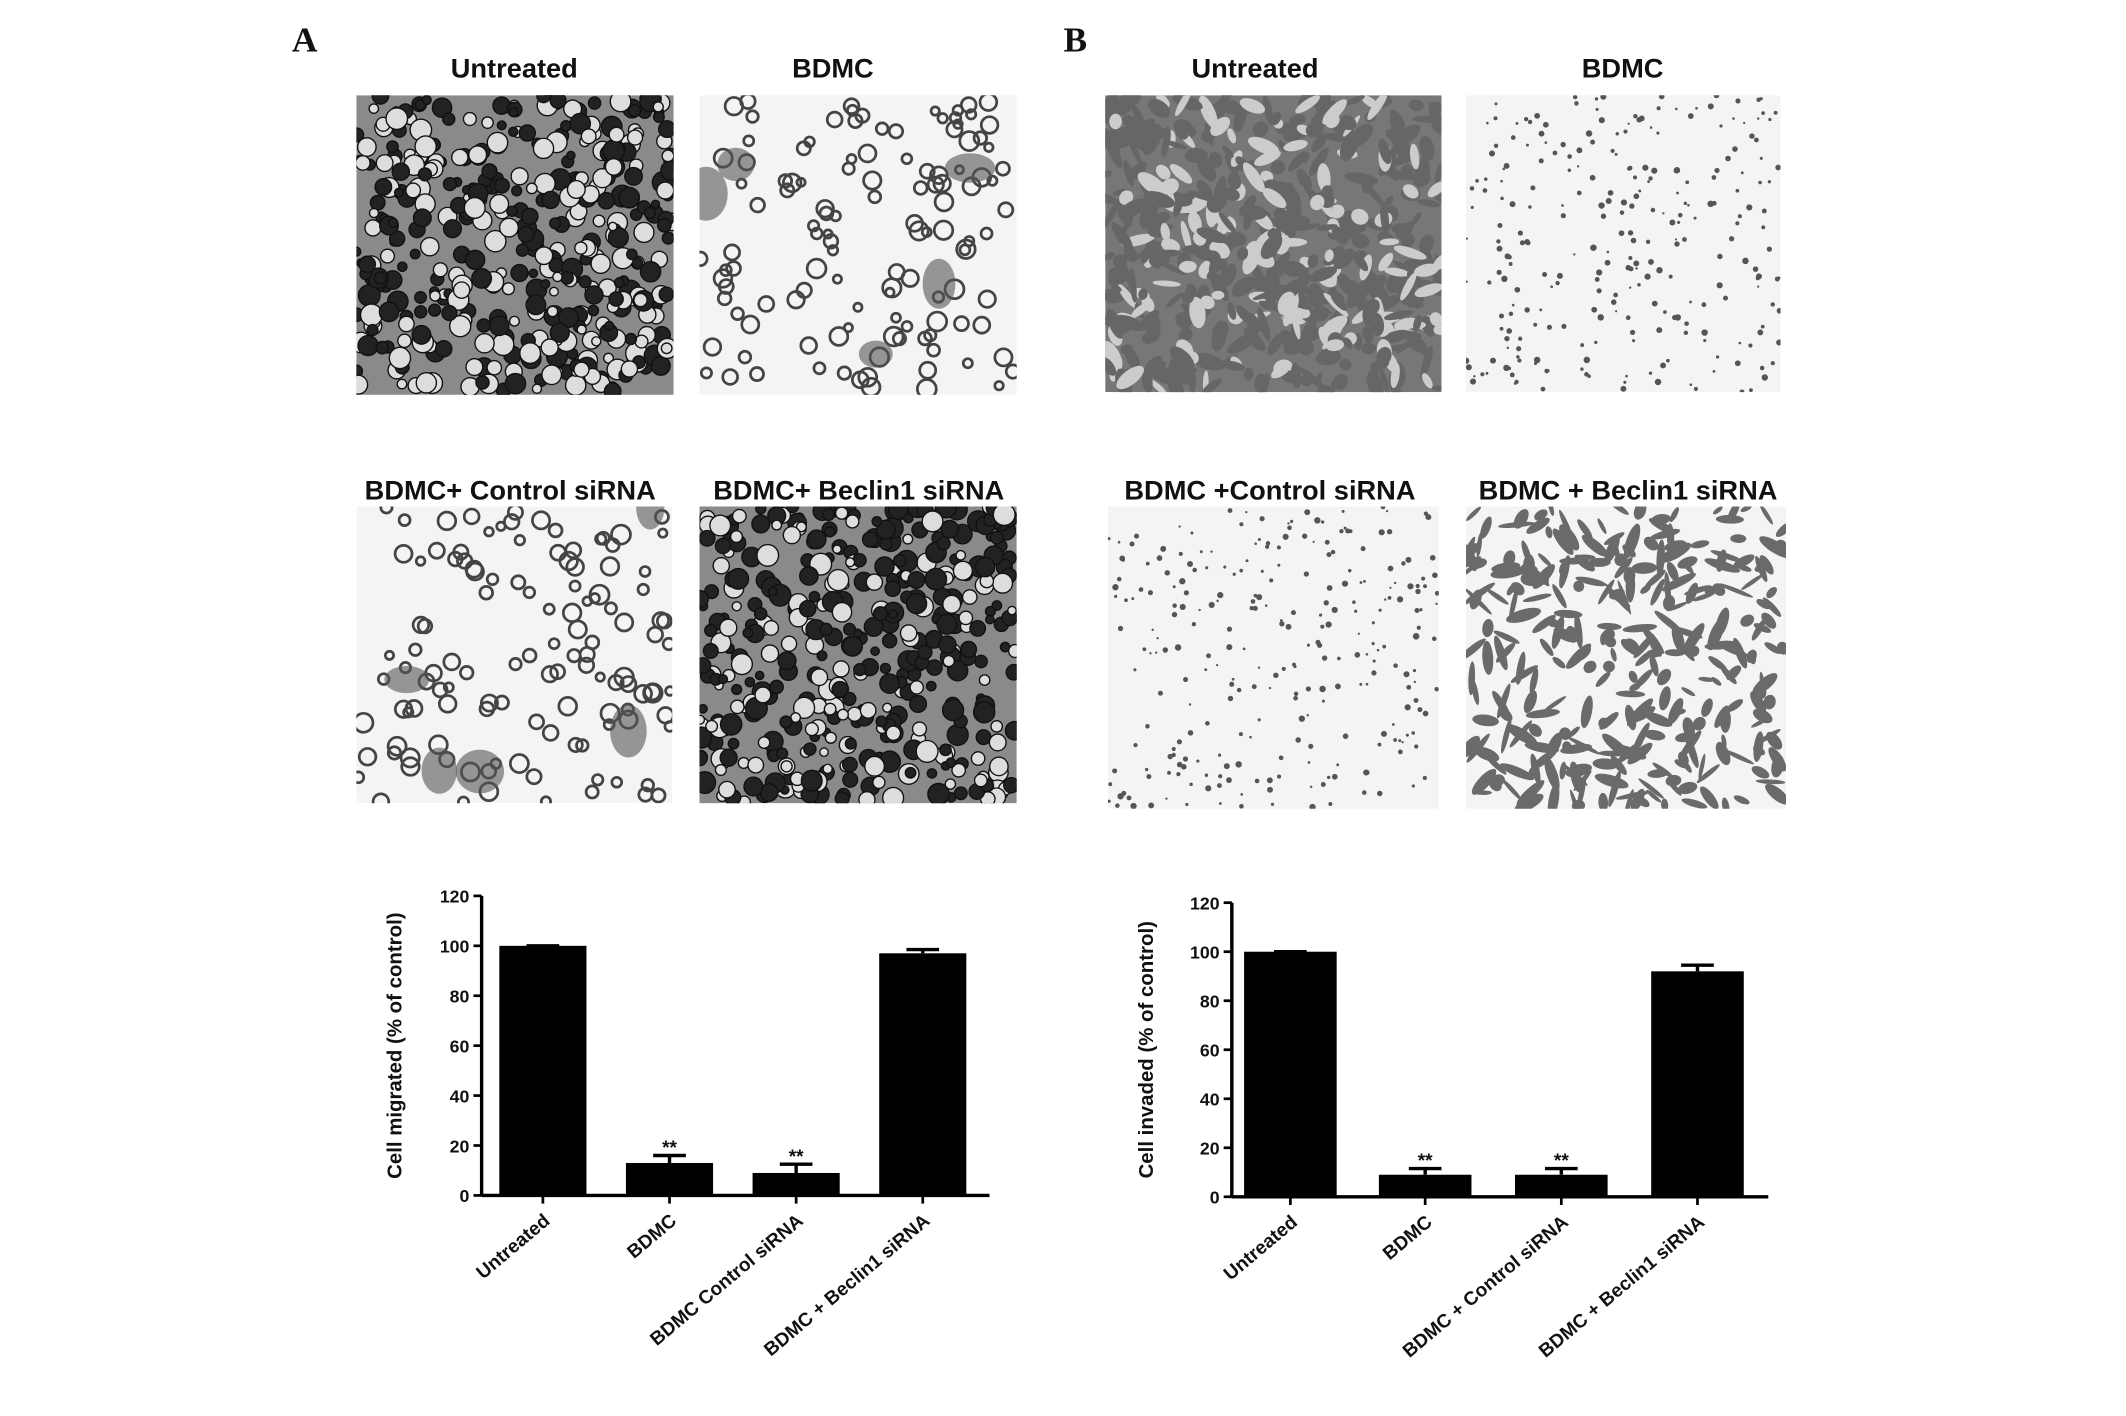 This screenshot has height=1416, width=2126. I want to click on image-caption: BDMC, so click(1623, 68).